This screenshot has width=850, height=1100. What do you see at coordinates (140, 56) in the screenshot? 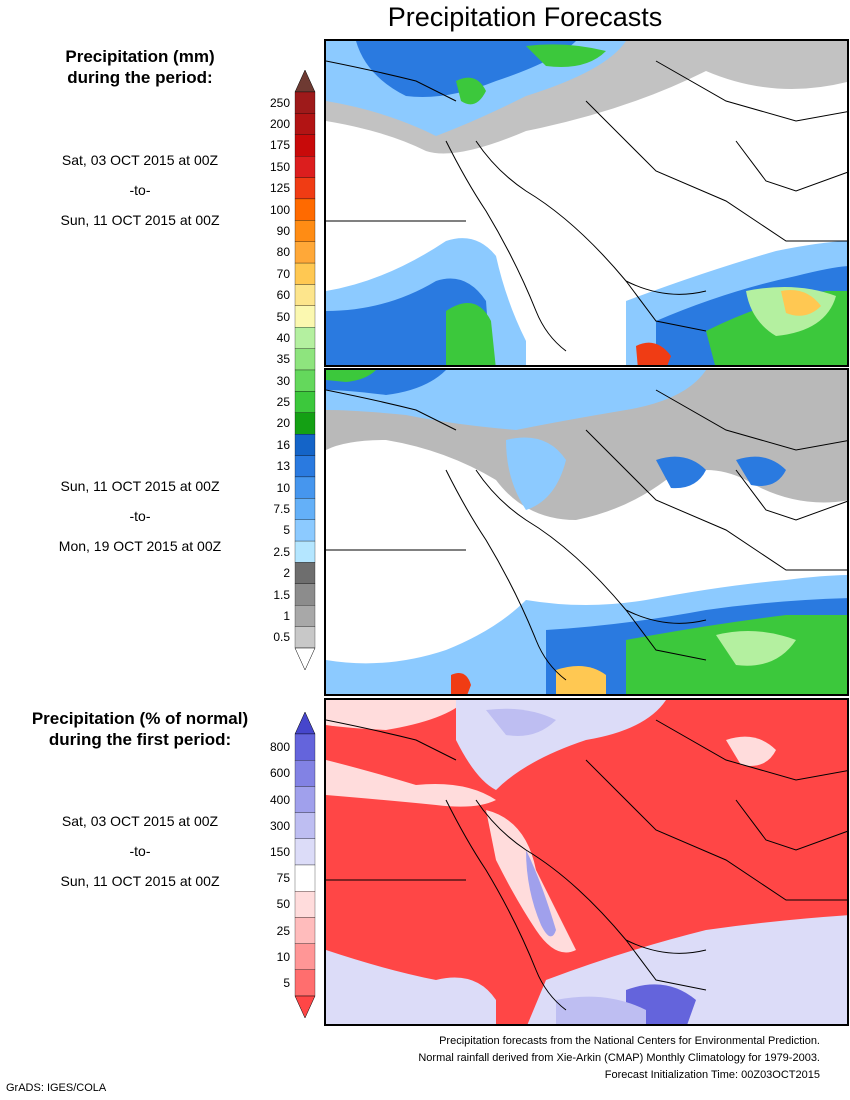
I see `mm-heading-line-1: Precipitation (mm)` at bounding box center [140, 56].